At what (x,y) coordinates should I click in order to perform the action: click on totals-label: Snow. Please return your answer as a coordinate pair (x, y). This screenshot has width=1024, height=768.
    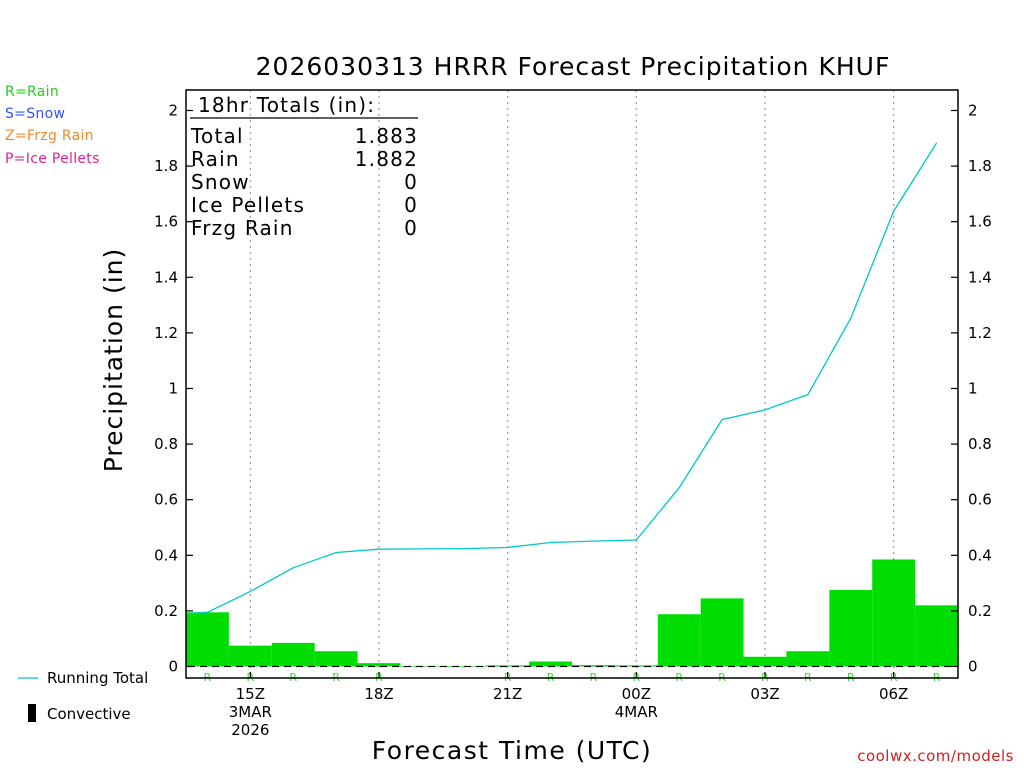
    Looking at the image, I should click on (220, 182).